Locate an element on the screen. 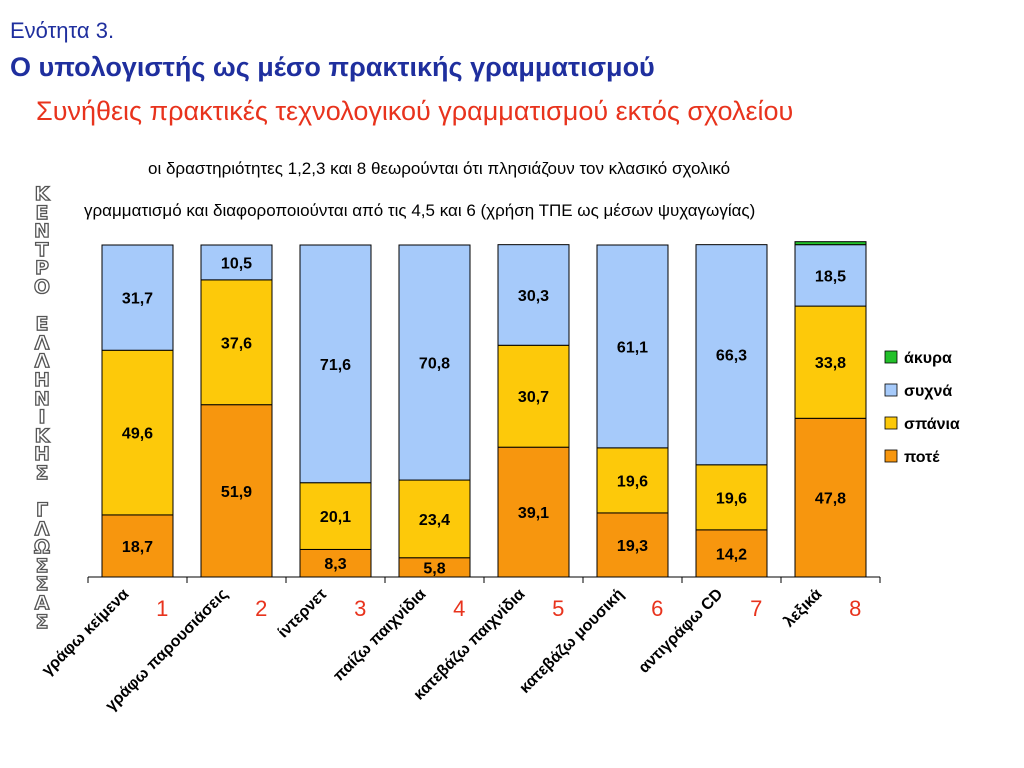 The width and height of the screenshot is (1024, 768). data-label: 18,7 is located at coordinates (137, 547).